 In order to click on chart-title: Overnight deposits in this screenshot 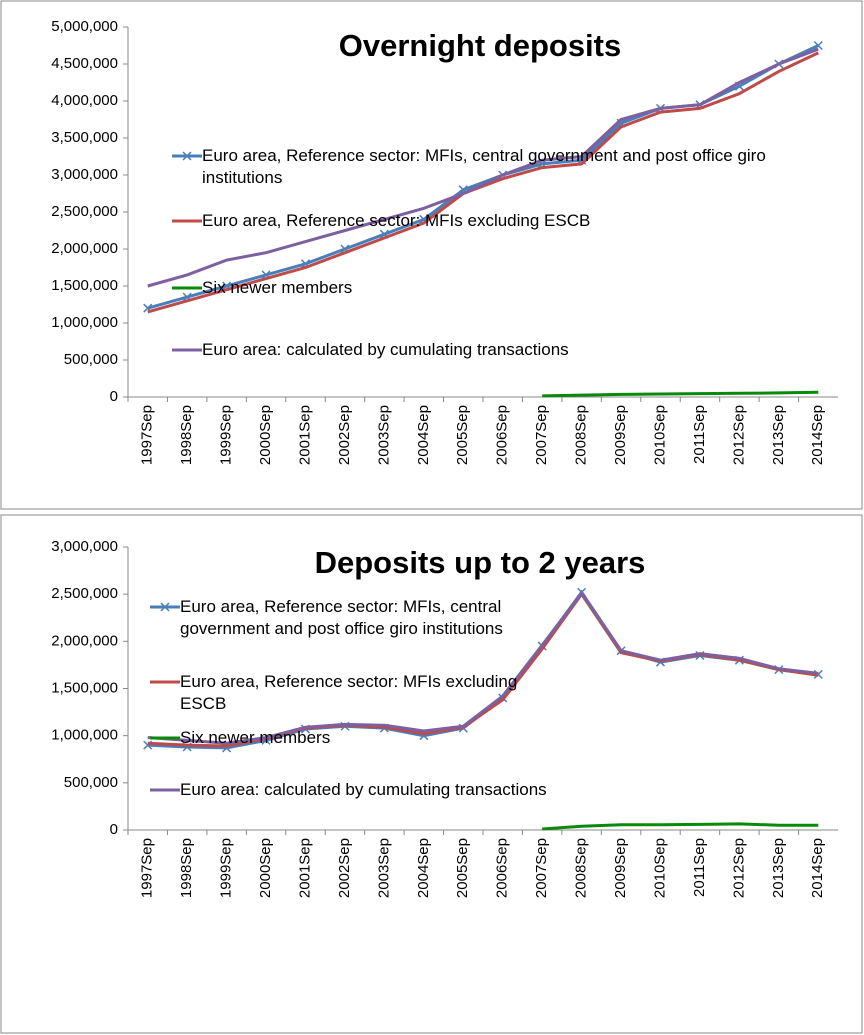, I will do `click(480, 45)`.